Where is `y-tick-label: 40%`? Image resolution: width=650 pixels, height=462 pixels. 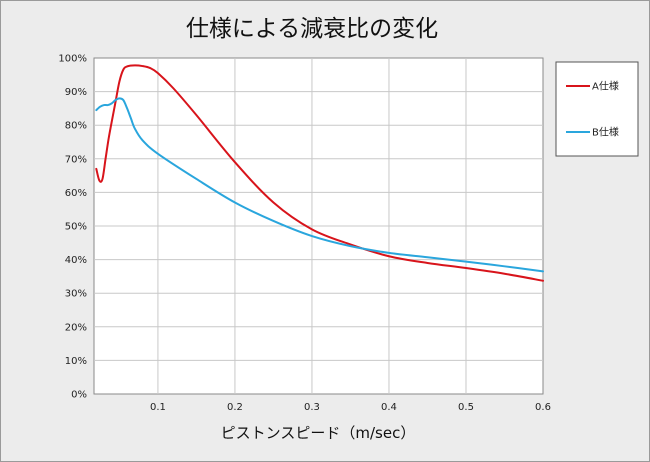 y-tick-label: 40% is located at coordinates (76, 260).